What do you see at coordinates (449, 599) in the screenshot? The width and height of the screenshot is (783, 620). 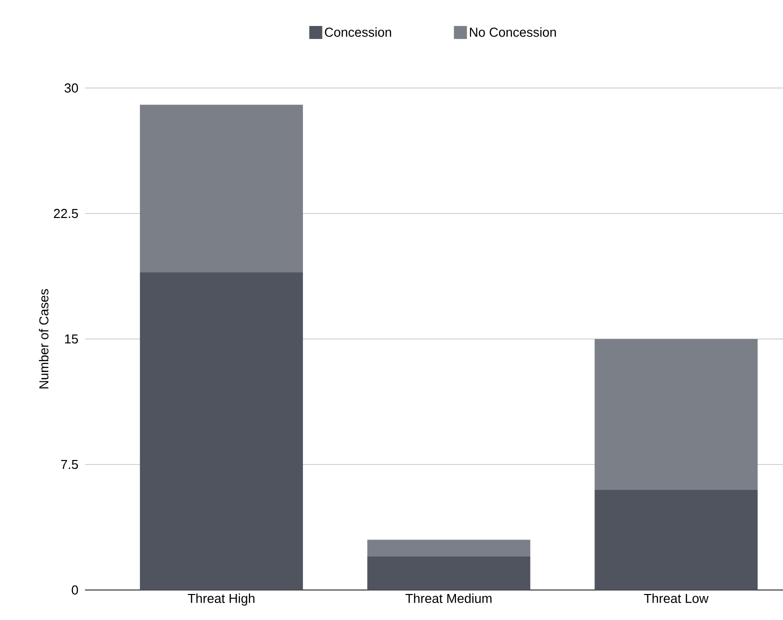 I see `x-tick-label: Threat Medium` at bounding box center [449, 599].